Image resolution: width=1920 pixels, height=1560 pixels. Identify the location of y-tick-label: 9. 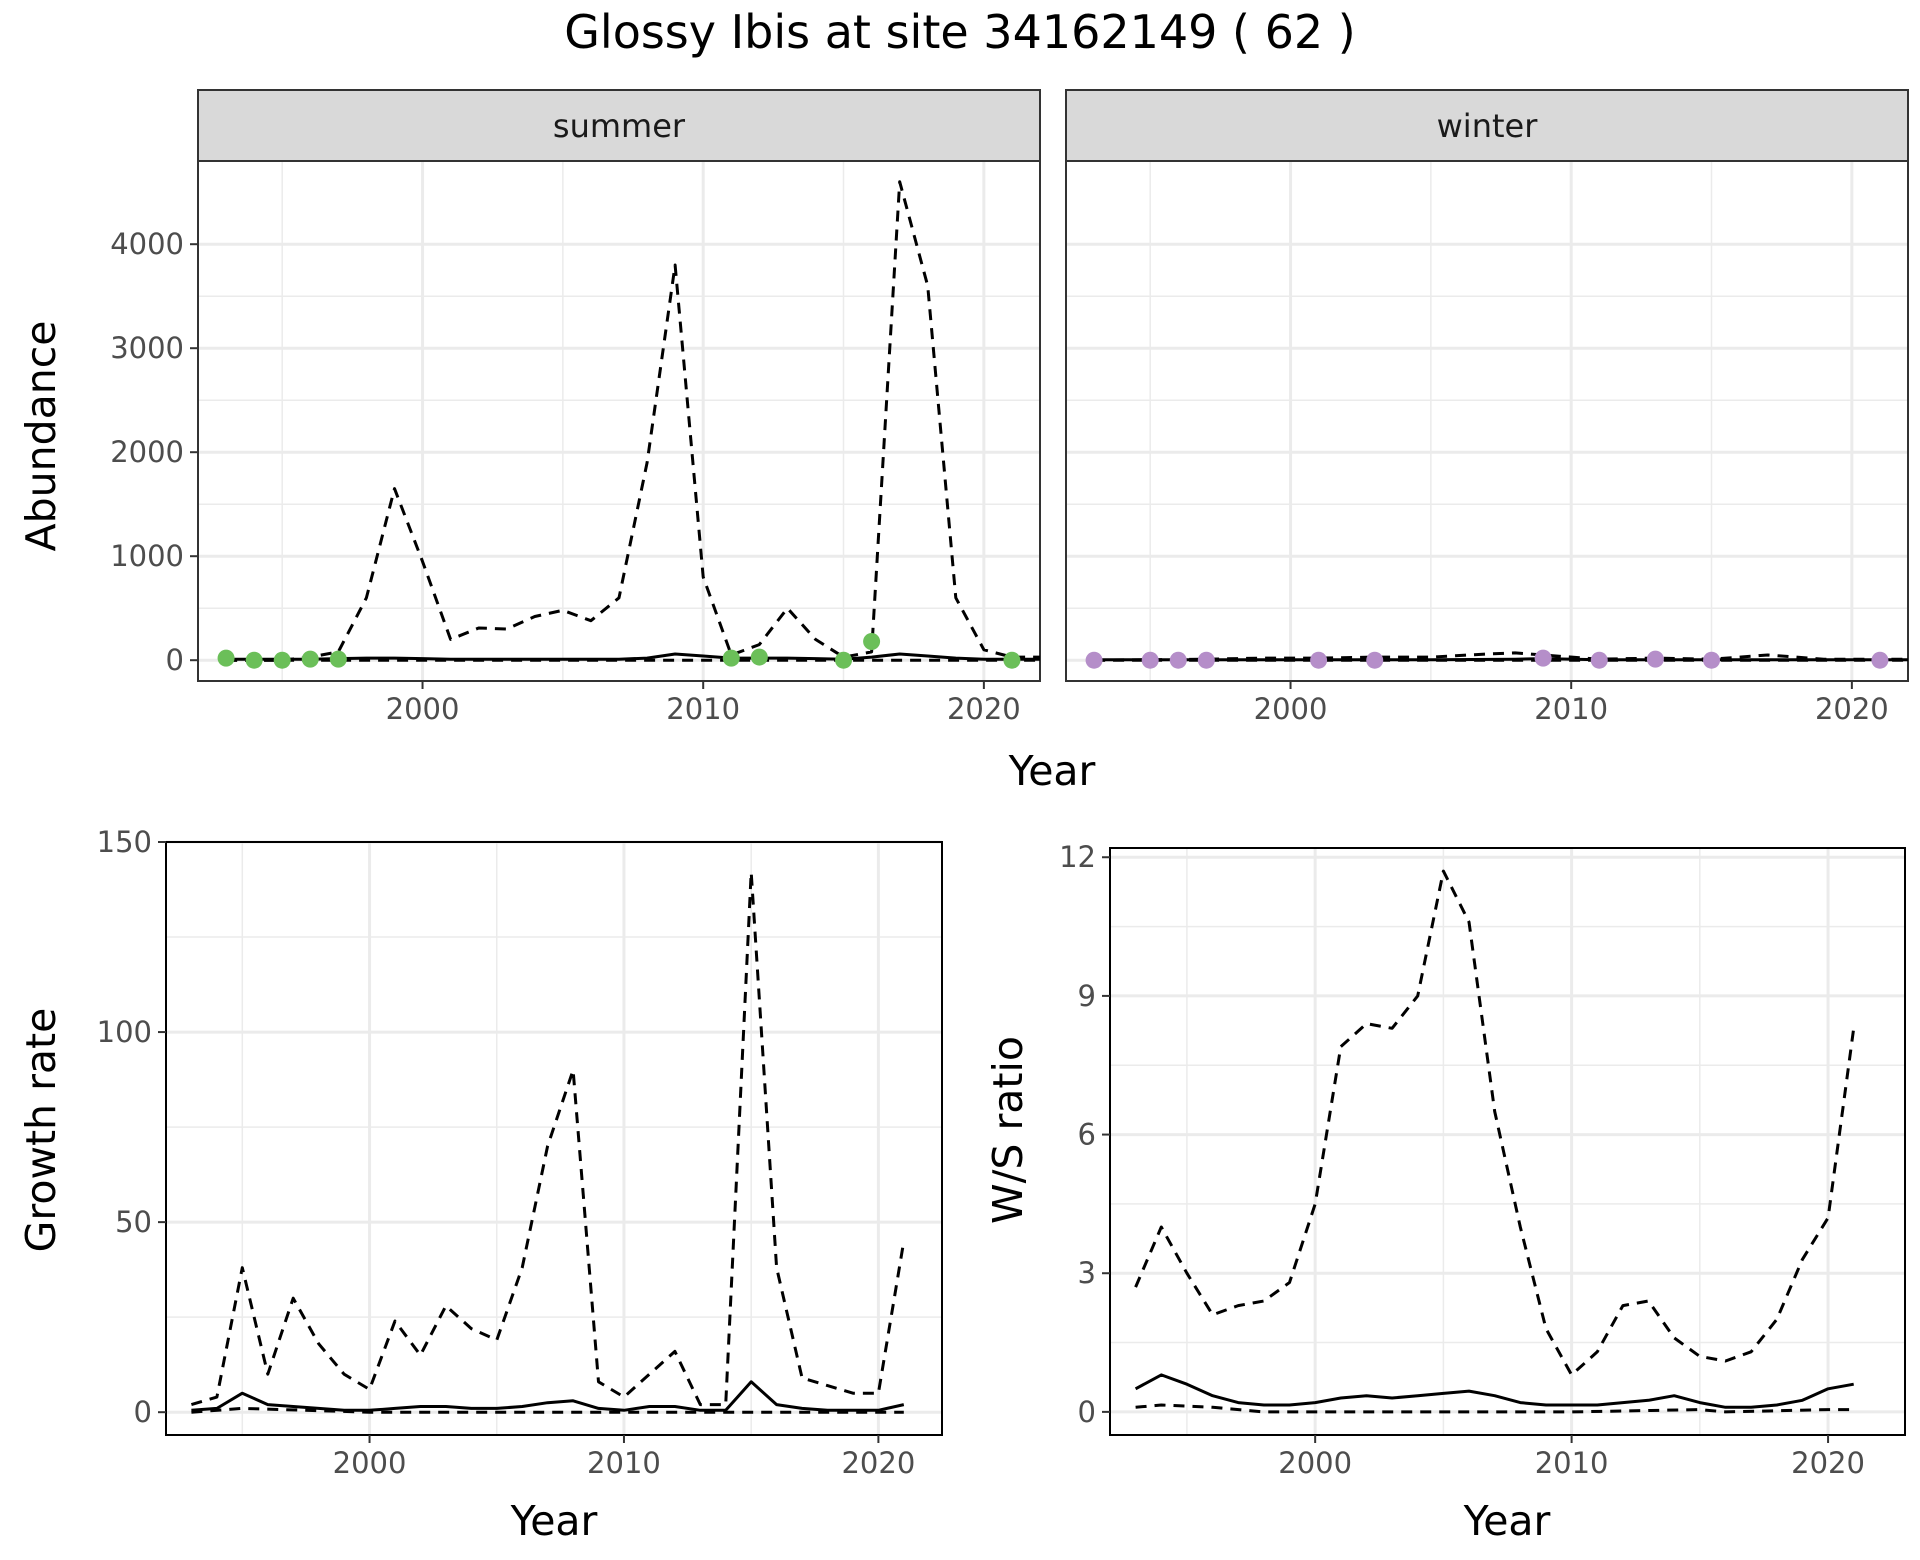
(1087, 996).